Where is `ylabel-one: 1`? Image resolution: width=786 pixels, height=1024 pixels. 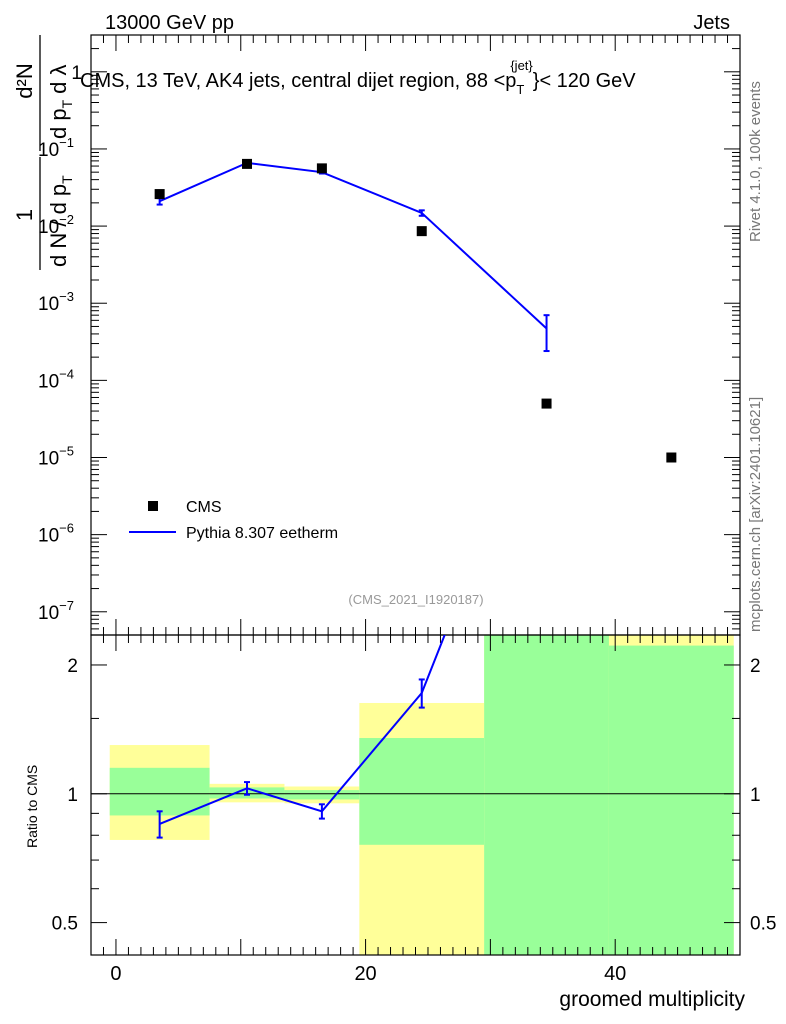 ylabel-one: 1 is located at coordinates (24, 215).